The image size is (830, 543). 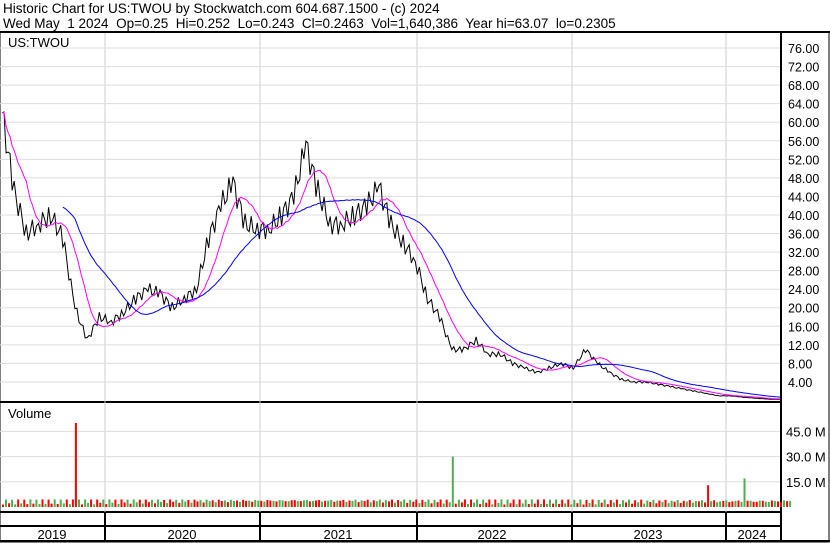 I want to click on price-tick-label: 16.00, so click(x=803, y=327).